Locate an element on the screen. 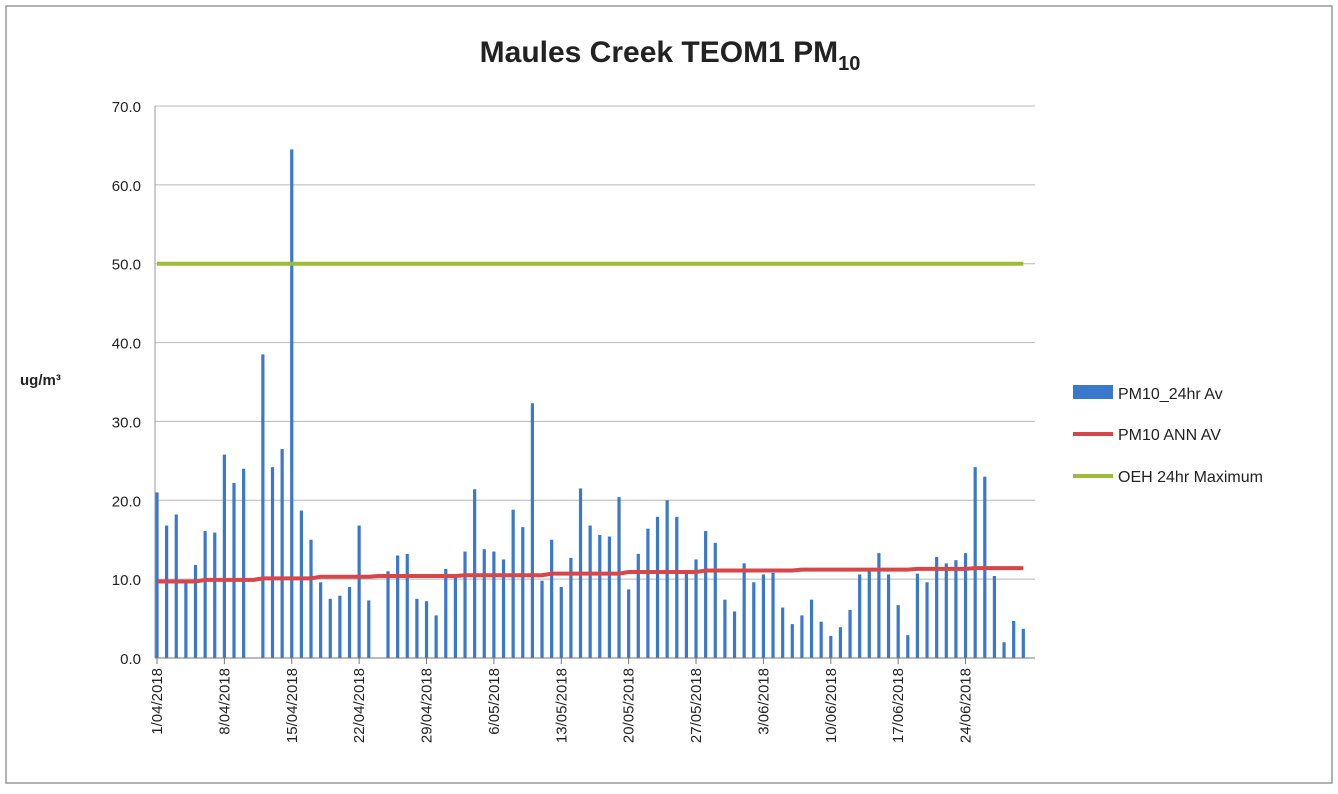 The width and height of the screenshot is (1338, 794). x-tick-label: 22/04/2018 is located at coordinates (359, 705).